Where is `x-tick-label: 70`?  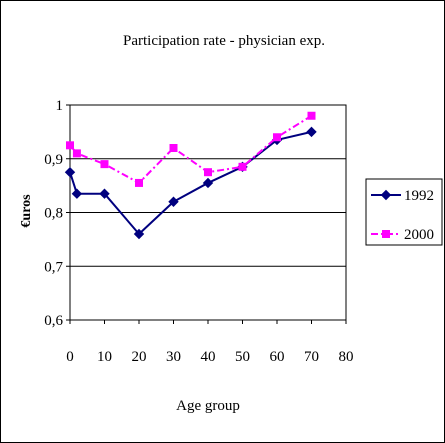 x-tick-label: 70 is located at coordinates (311, 357).